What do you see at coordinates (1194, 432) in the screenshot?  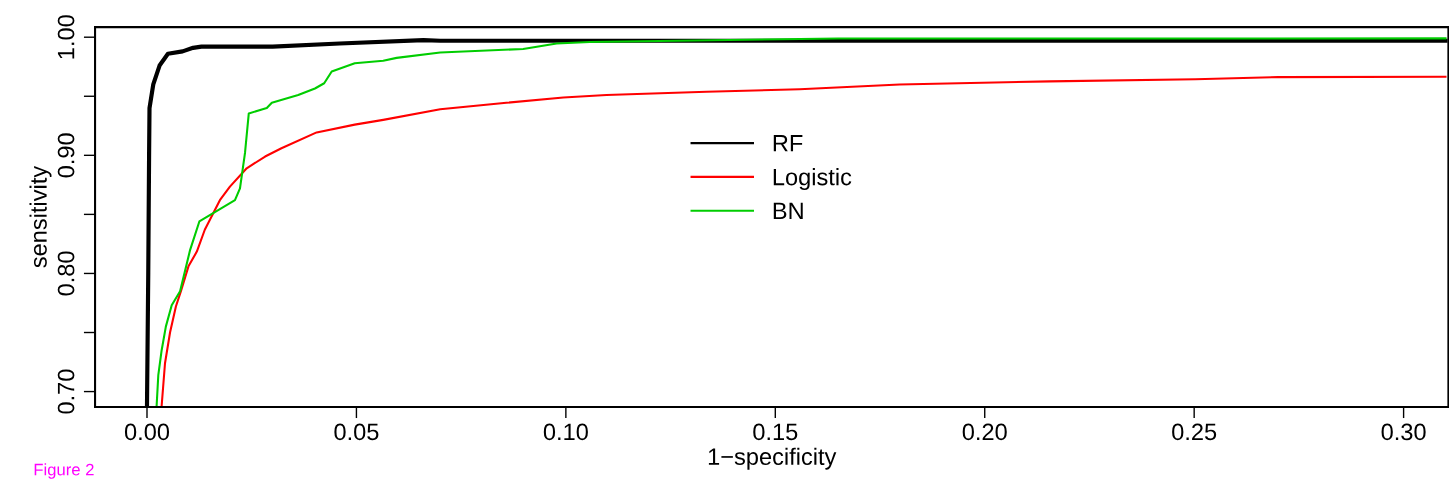 I see `x-tick-label: 0.25` at bounding box center [1194, 432].